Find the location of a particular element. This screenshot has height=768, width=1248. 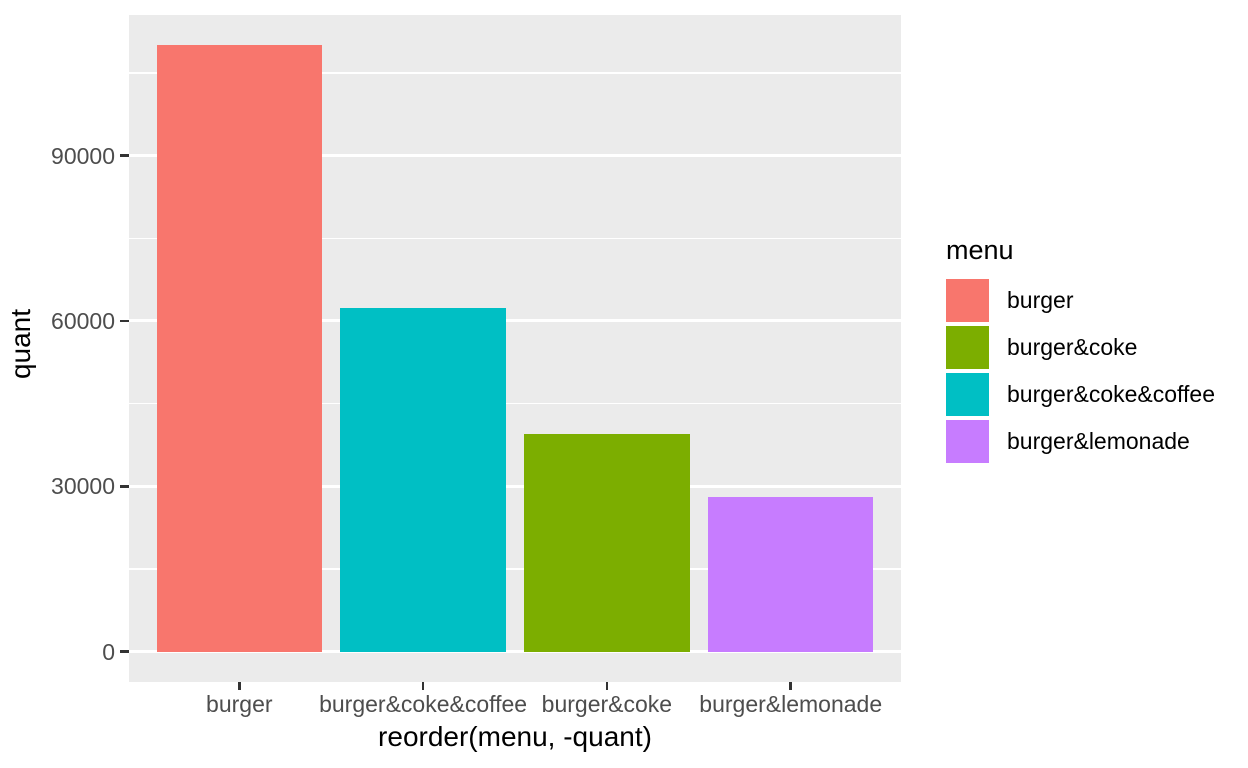

legend-item: burger&coke is located at coordinates (1080, 347).